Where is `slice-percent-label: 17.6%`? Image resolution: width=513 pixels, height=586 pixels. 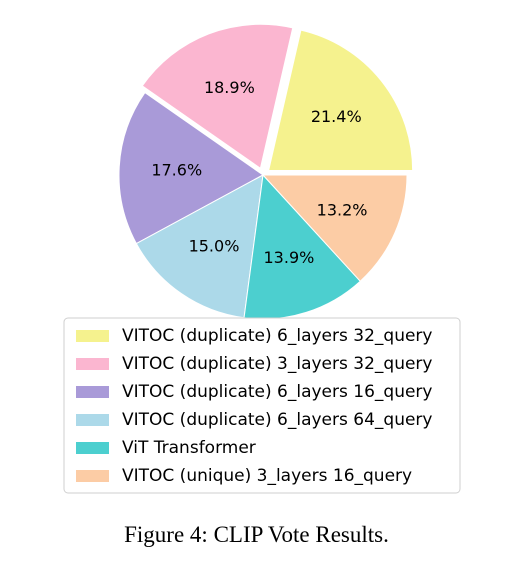
slice-percent-label: 17.6% is located at coordinates (176, 170).